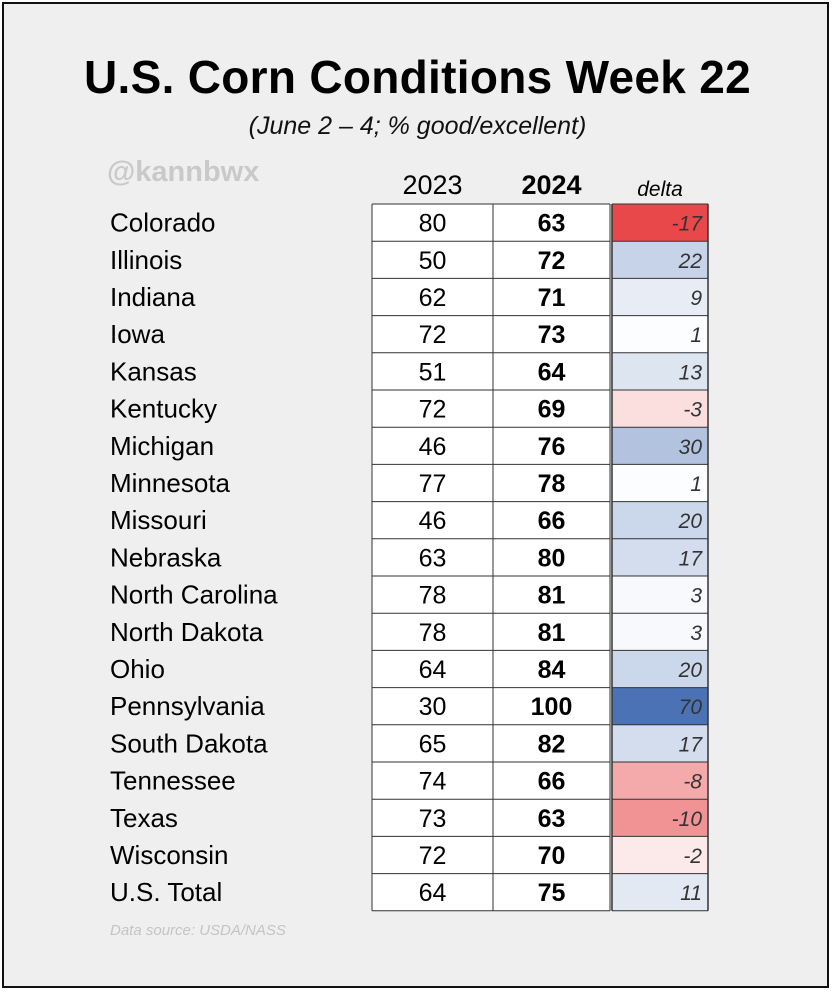  What do you see at coordinates (433, 224) in the screenshot?
I see `value-2023: 80` at bounding box center [433, 224].